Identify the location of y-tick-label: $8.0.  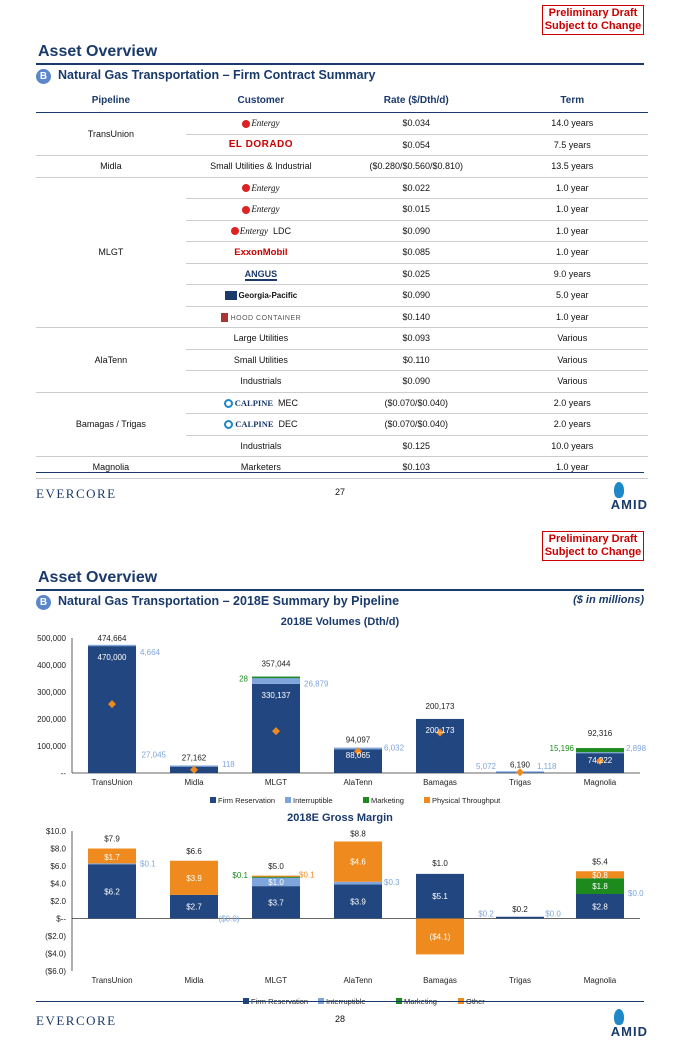
(58, 849).